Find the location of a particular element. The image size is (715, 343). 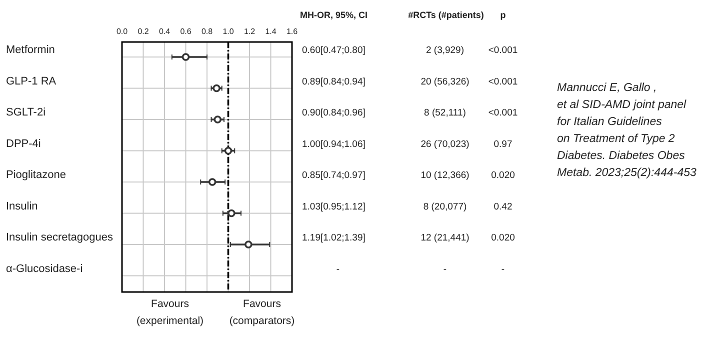

text: MH-OR, 95%, CI is located at coordinates (334, 15).